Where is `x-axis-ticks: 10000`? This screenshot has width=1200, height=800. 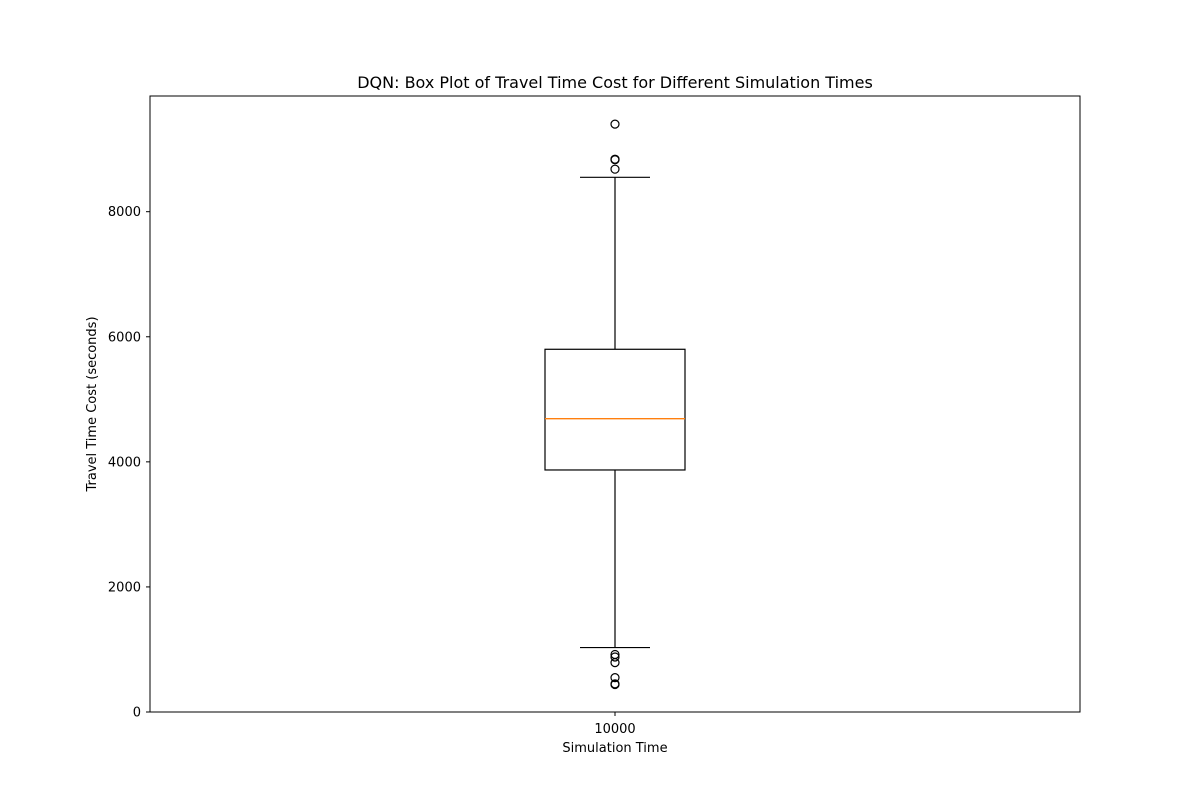
x-axis-ticks: 10000 is located at coordinates (615, 724).